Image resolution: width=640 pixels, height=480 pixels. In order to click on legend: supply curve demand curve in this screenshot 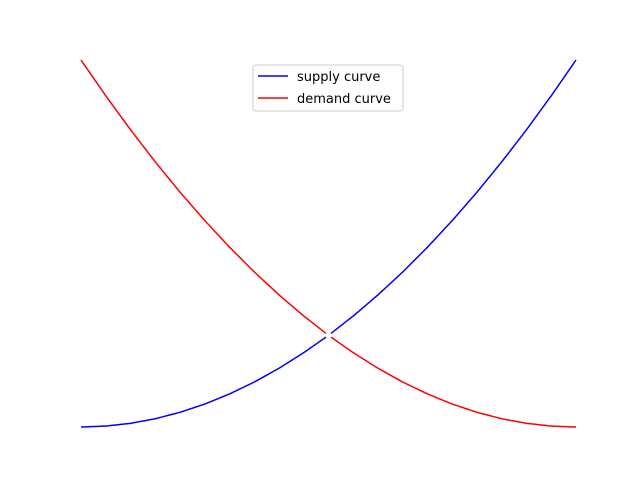, I will do `click(328, 88)`.